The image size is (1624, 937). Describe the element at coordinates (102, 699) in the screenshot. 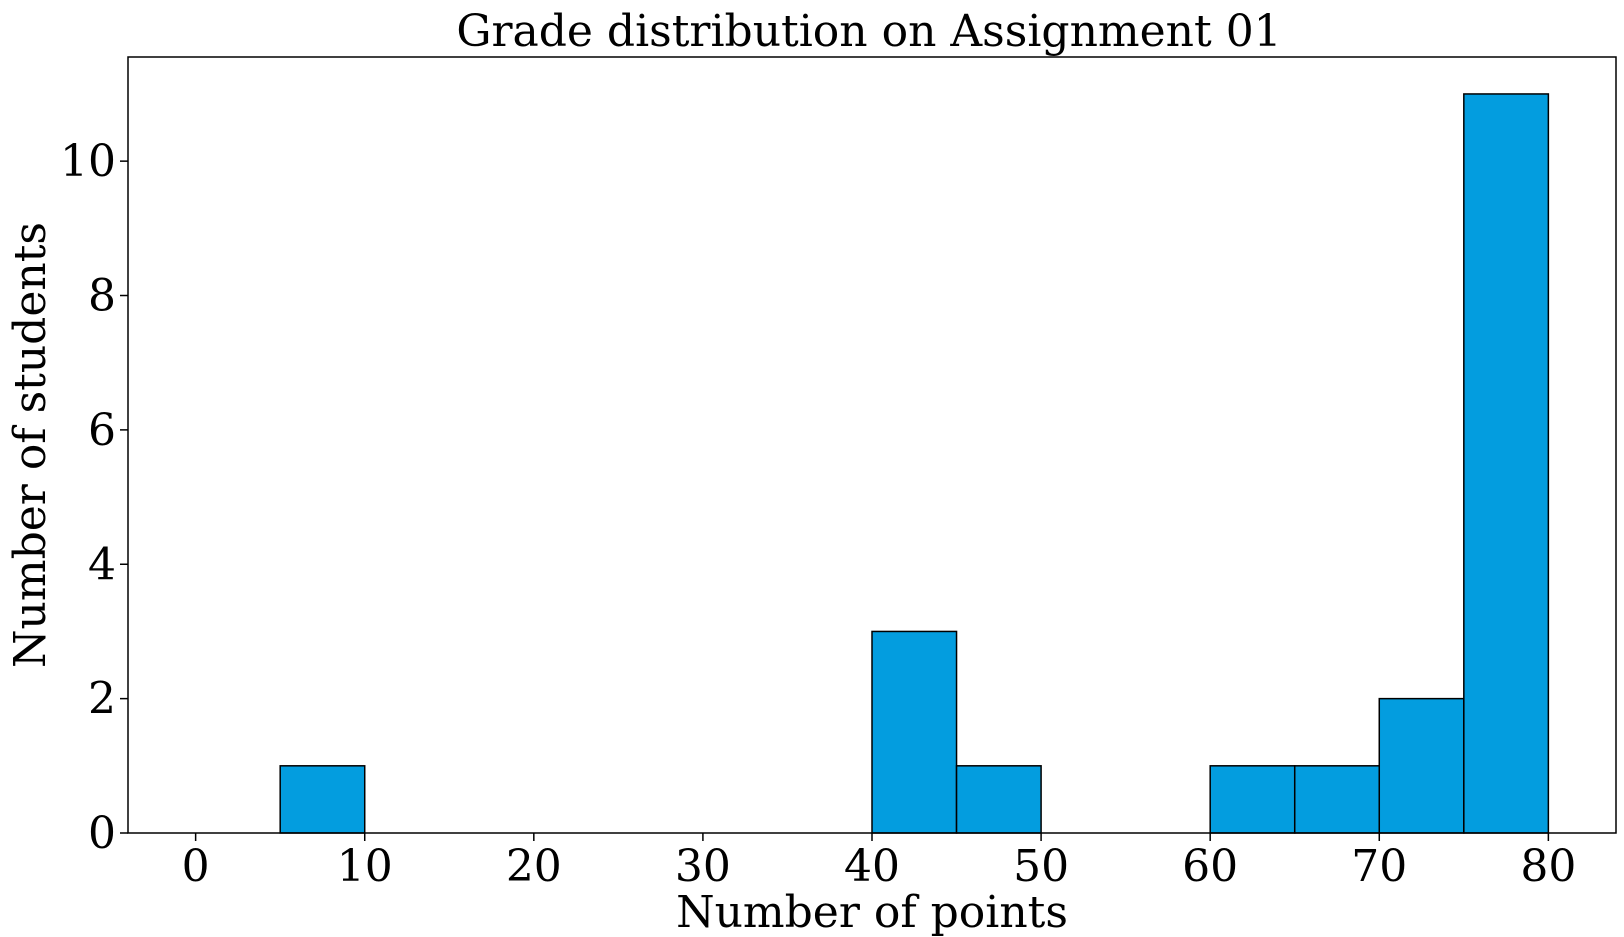

I see `y-tick-label-2: 2` at that location.